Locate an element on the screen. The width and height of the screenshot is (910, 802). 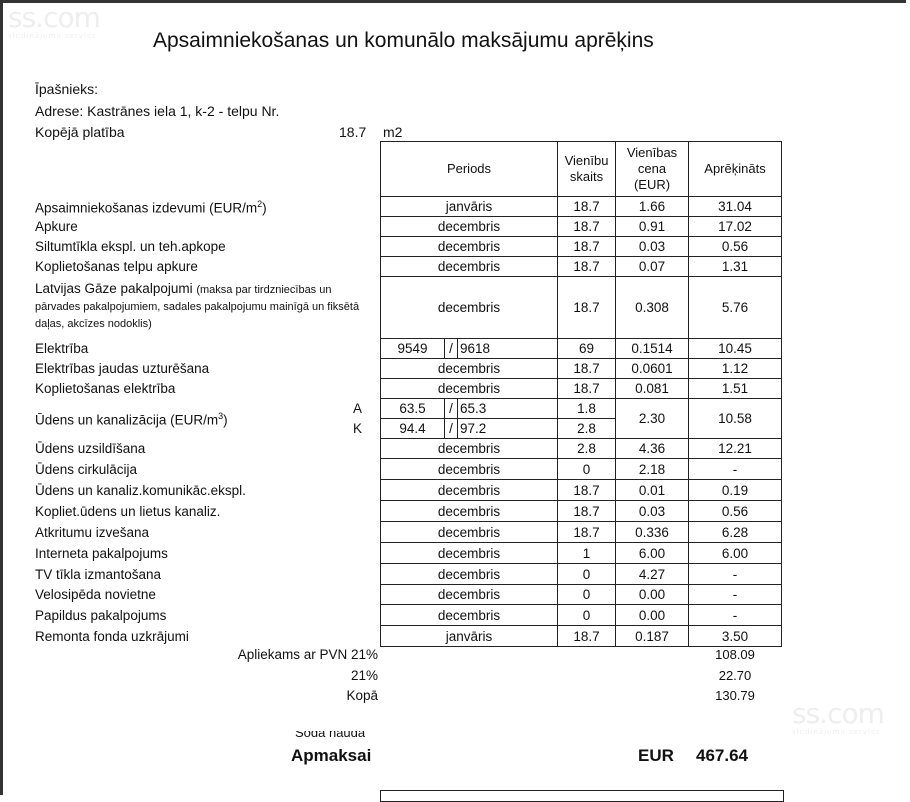
calculated-amount: 0.56 is located at coordinates (735, 511).